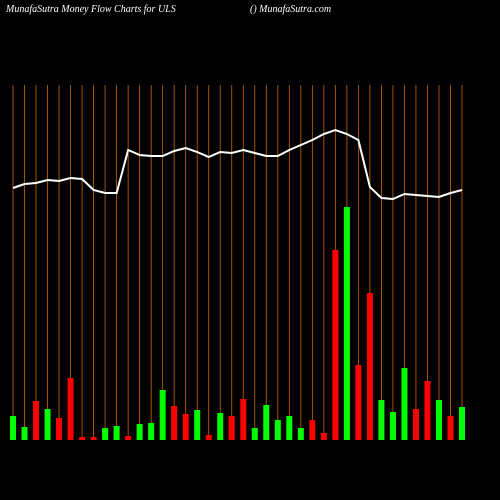 This screenshot has width=500, height=500. Describe the element at coordinates (90, 9) in the screenshot. I see `chart-title: MunafaSutra Money Flow Charts for ULS` at that location.